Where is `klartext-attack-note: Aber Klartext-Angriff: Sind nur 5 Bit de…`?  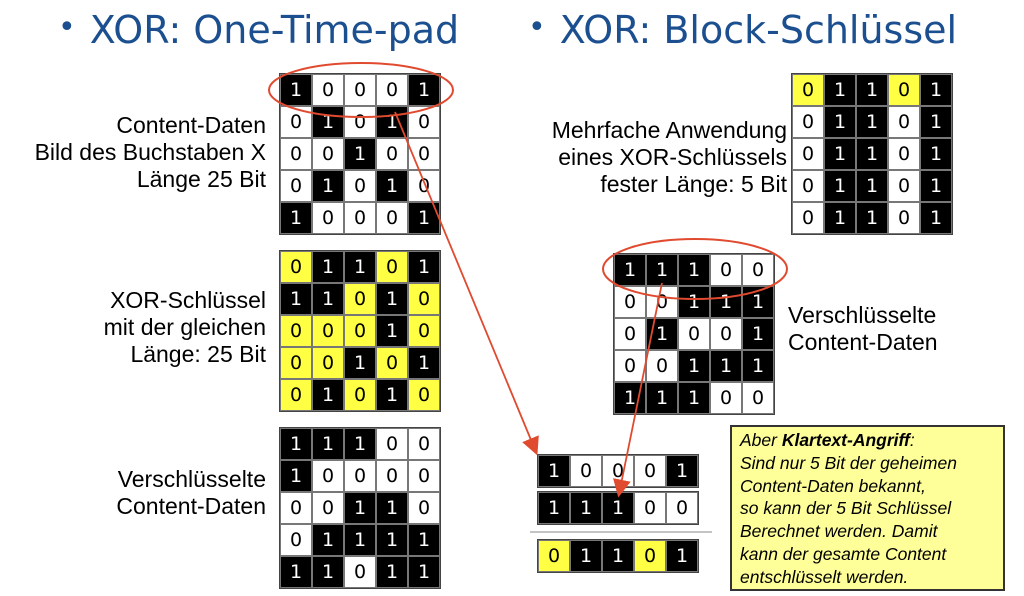
klartext-attack-note: Aber Klartext-Angriff: Sind nur 5 Bit de… is located at coordinates (867, 508).